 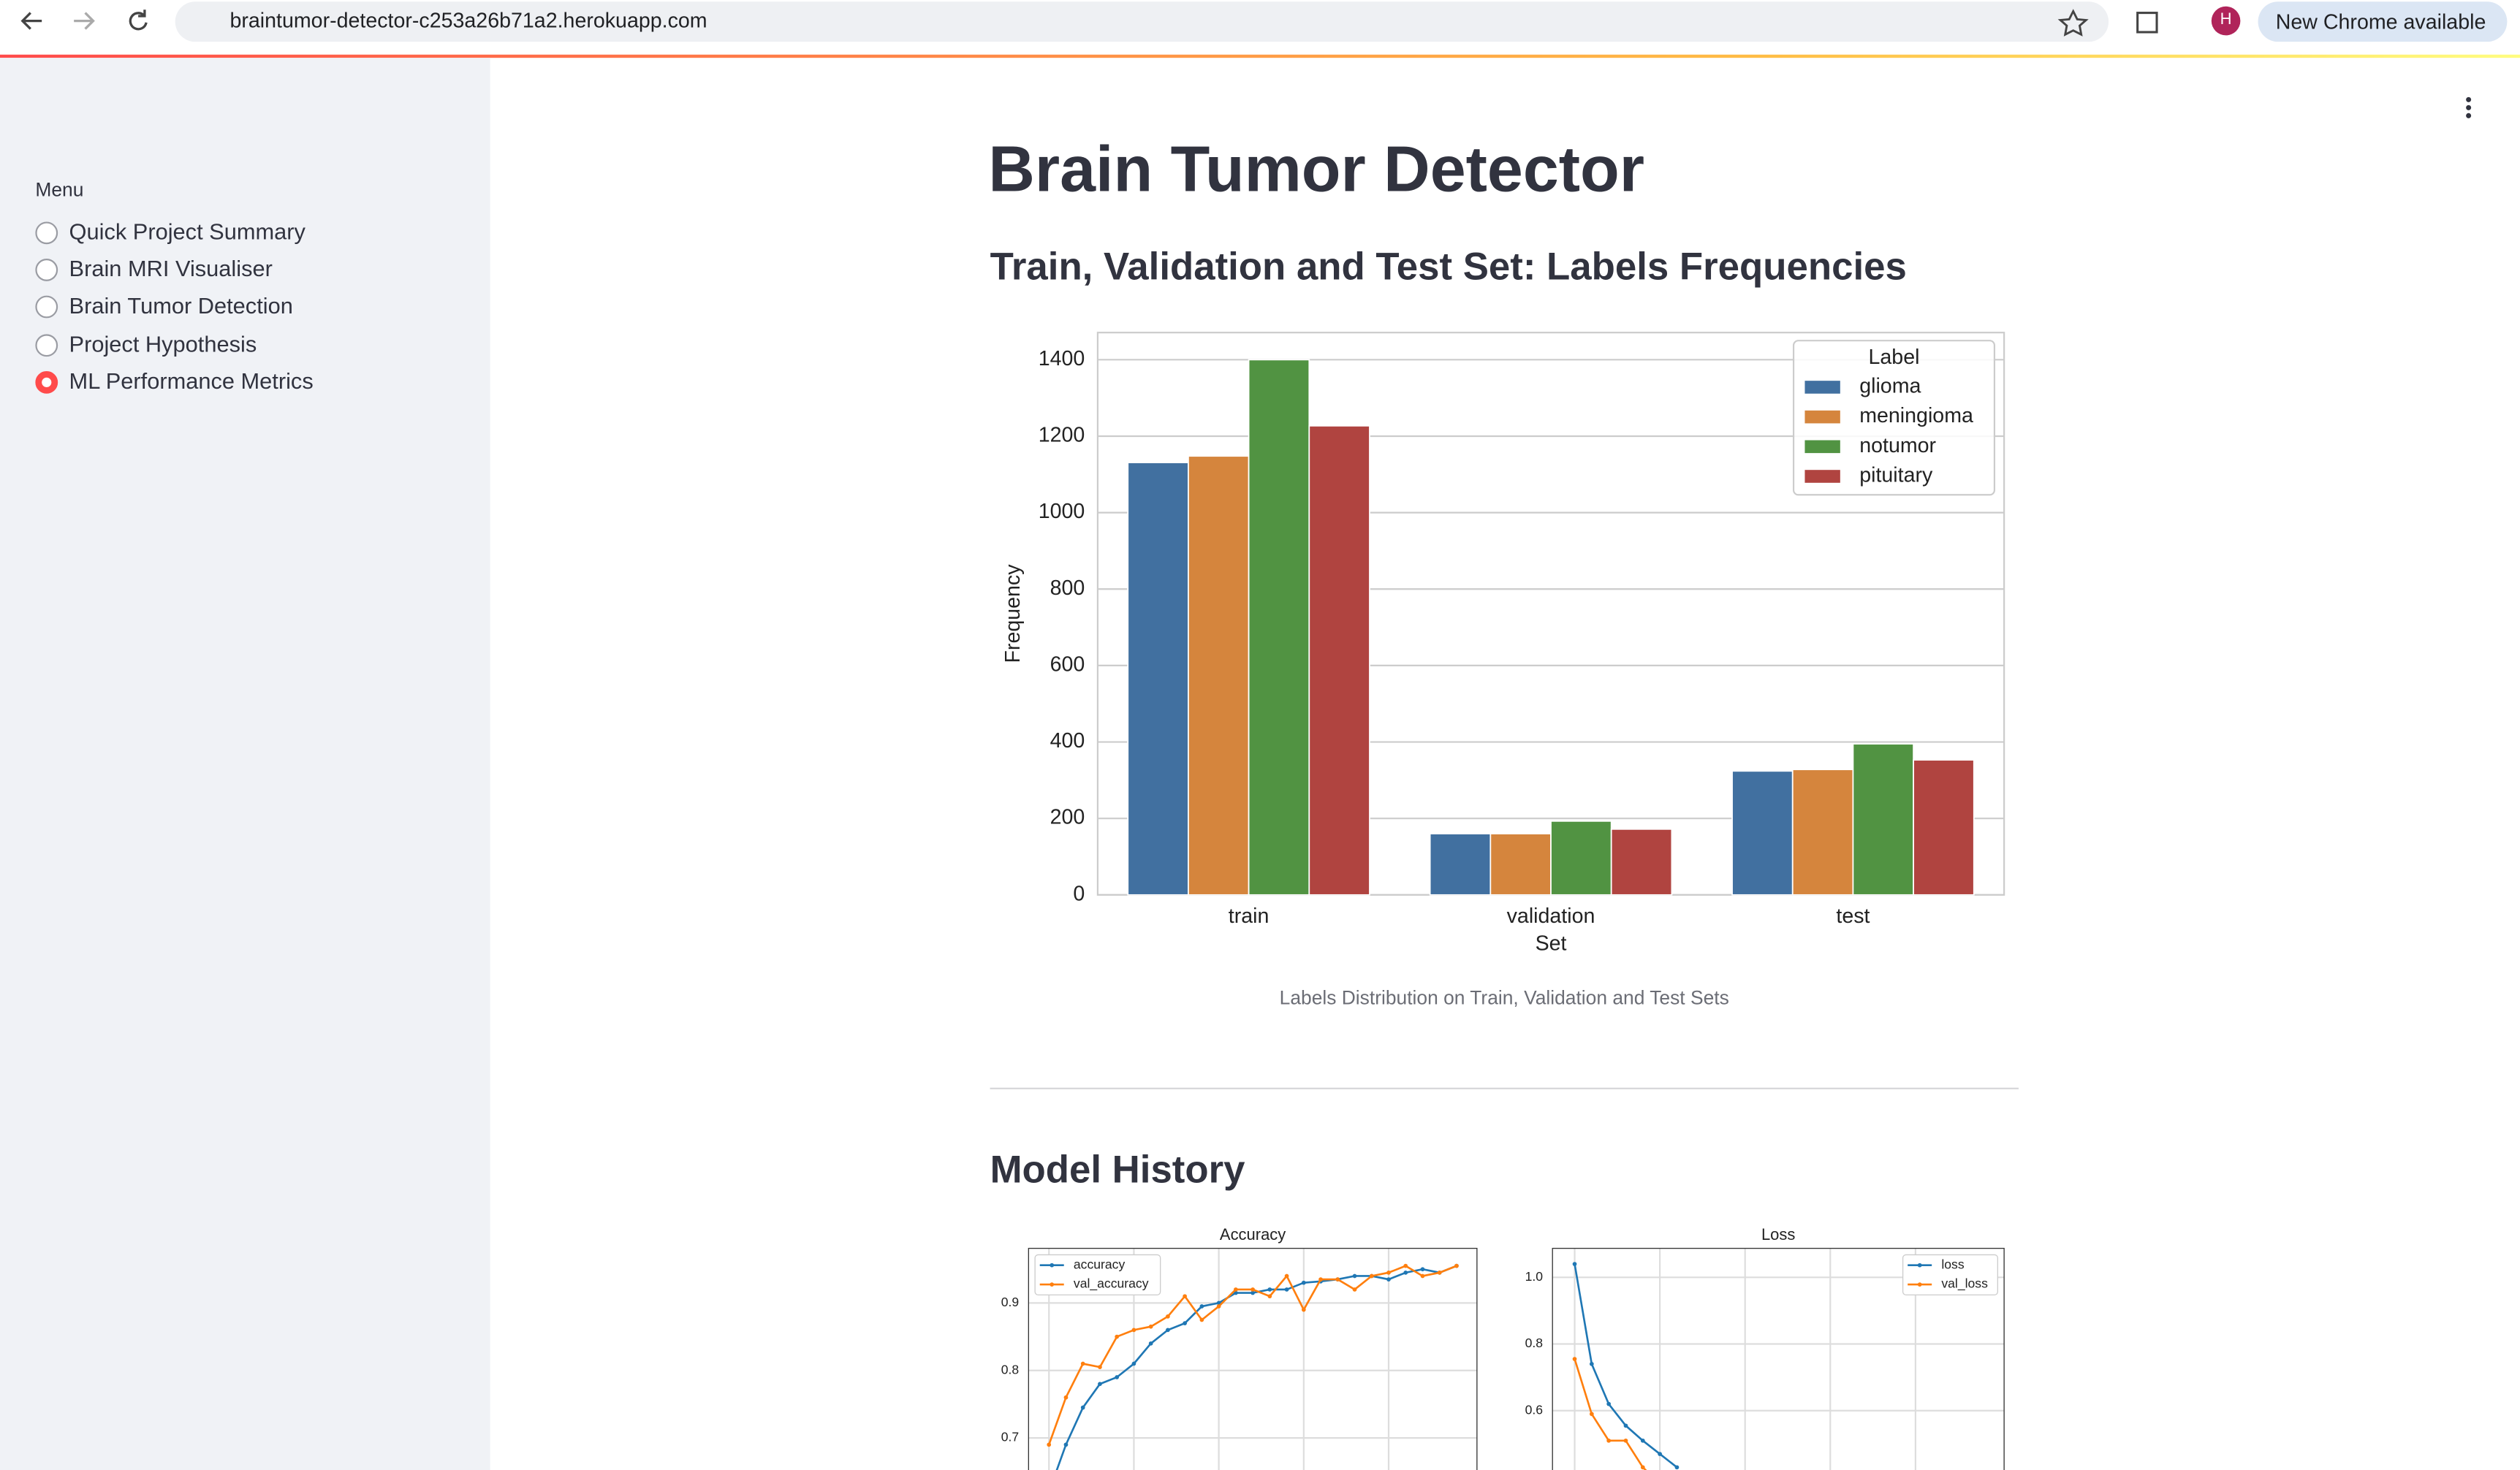 I want to click on x-tick-label: validation, so click(x=1551, y=916).